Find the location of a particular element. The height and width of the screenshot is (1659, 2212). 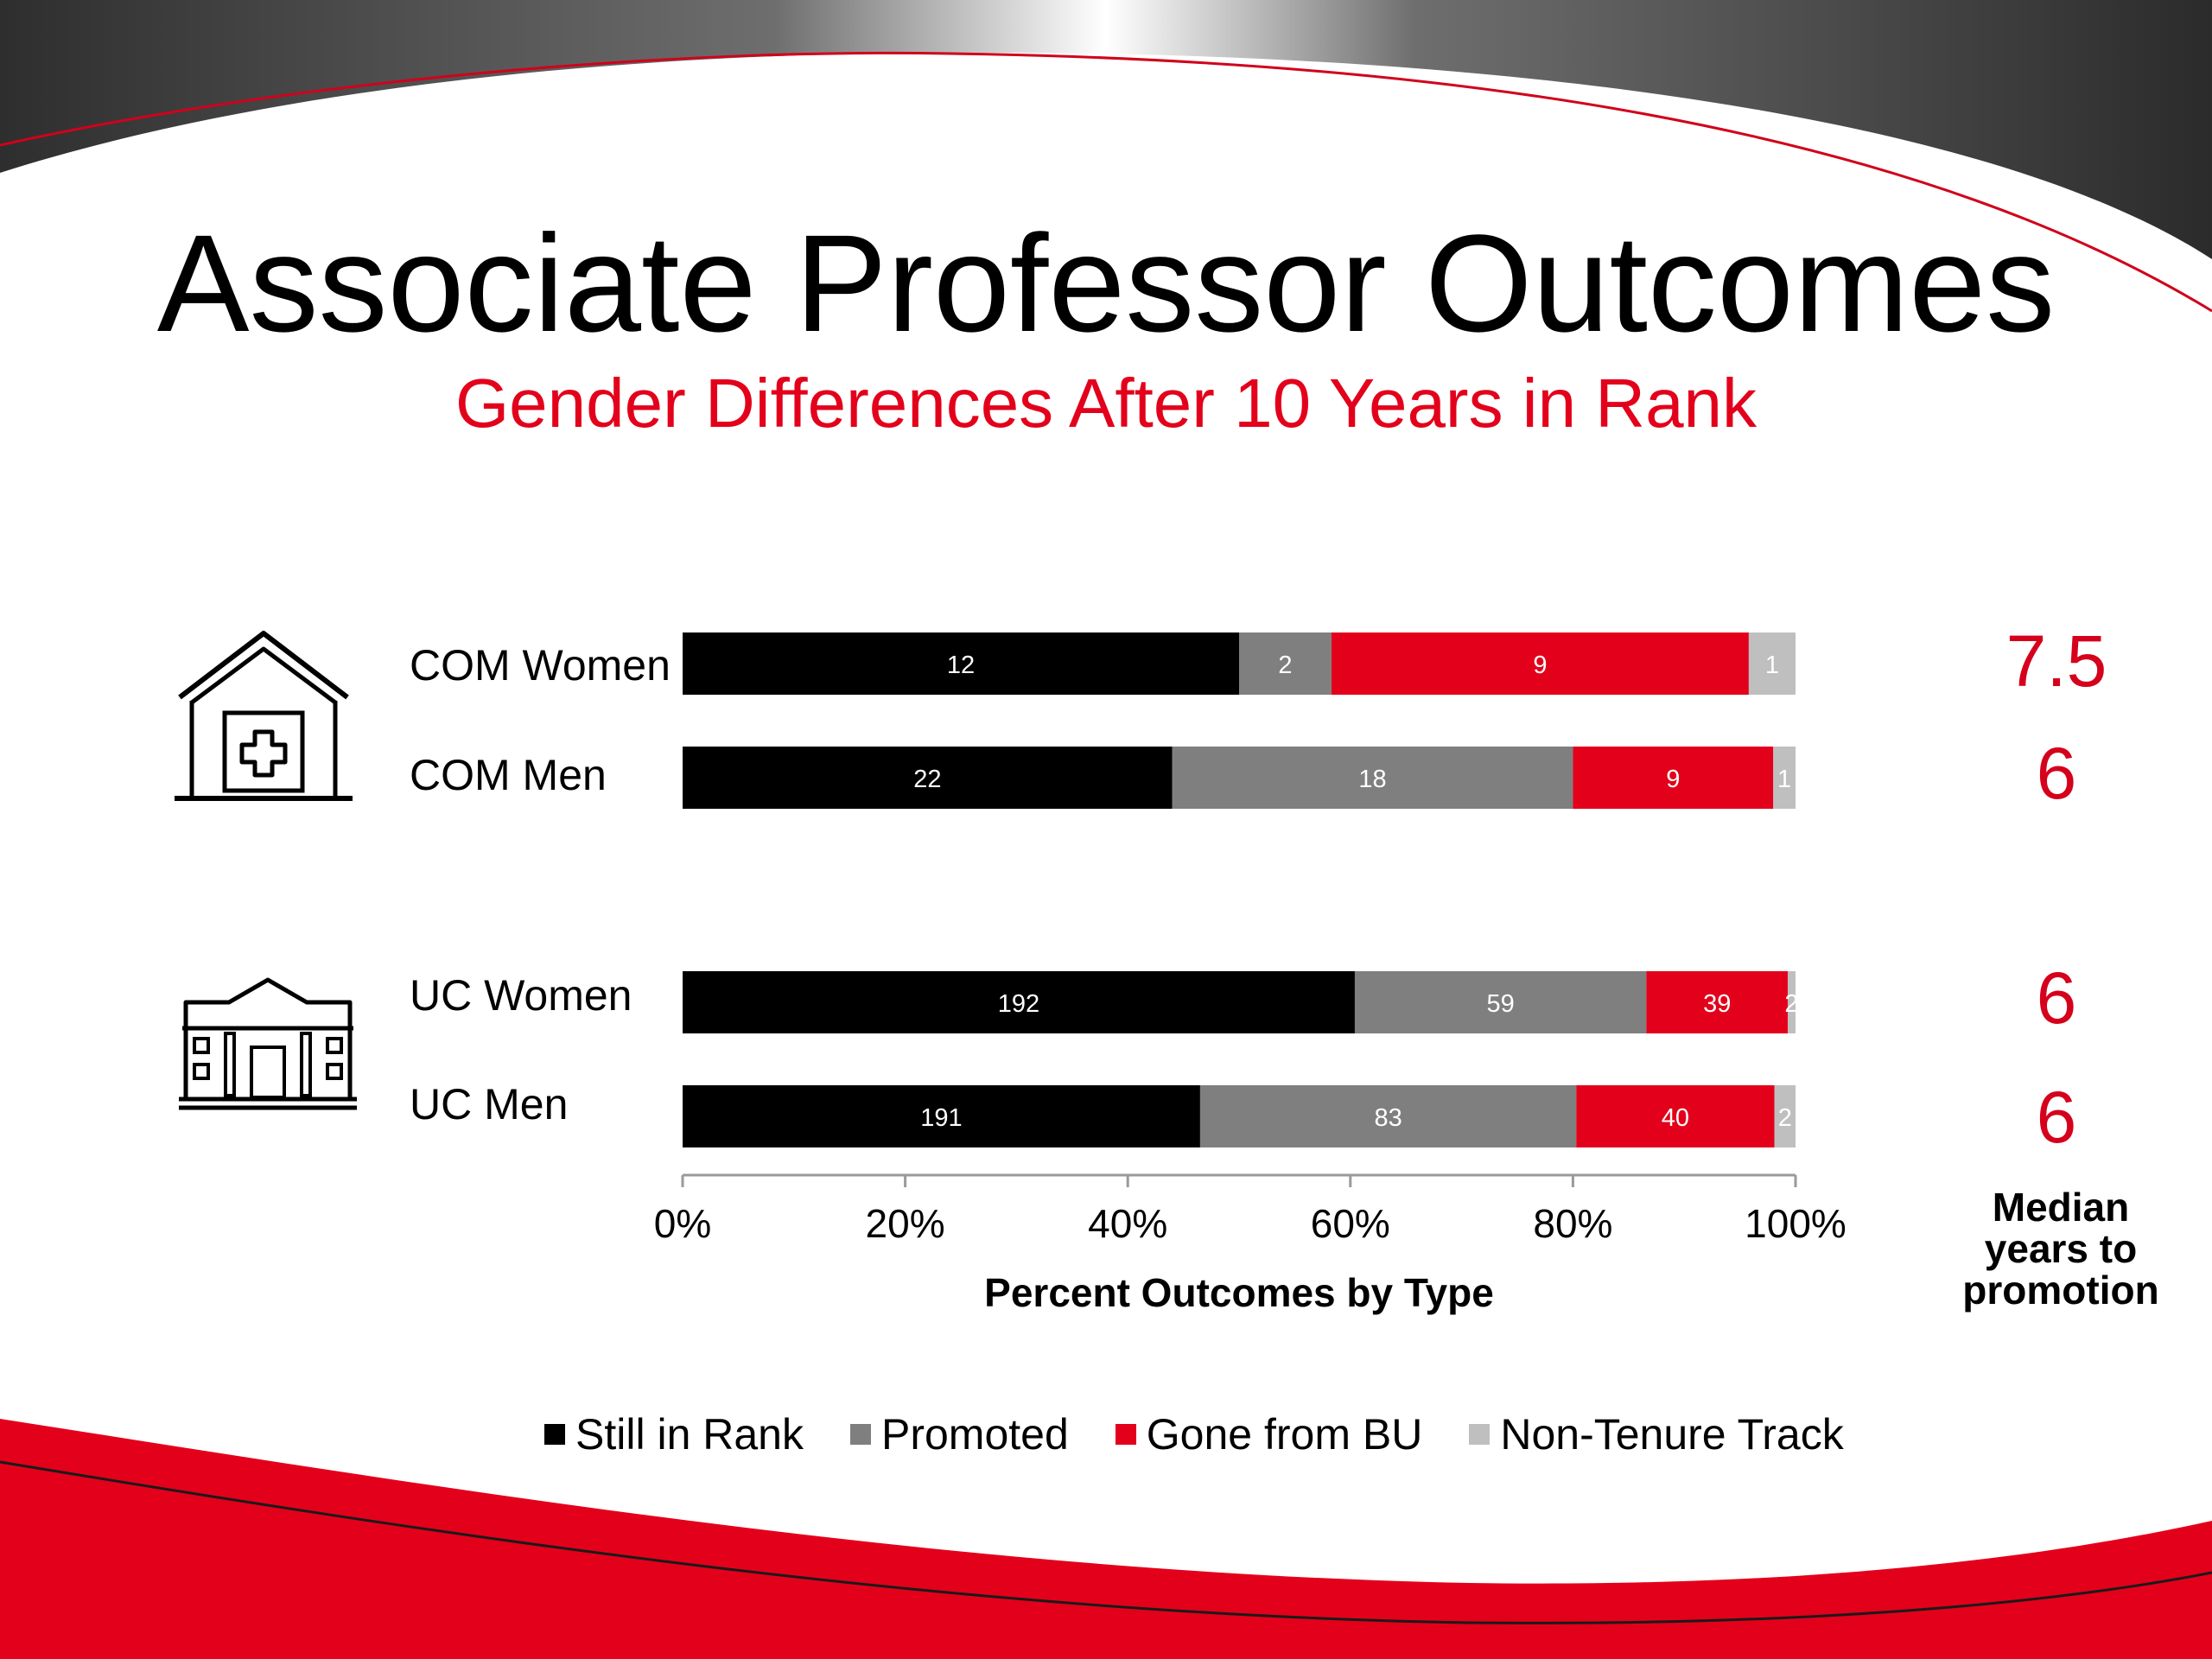

median-title-line-3: promotion is located at coordinates (2060, 1290).